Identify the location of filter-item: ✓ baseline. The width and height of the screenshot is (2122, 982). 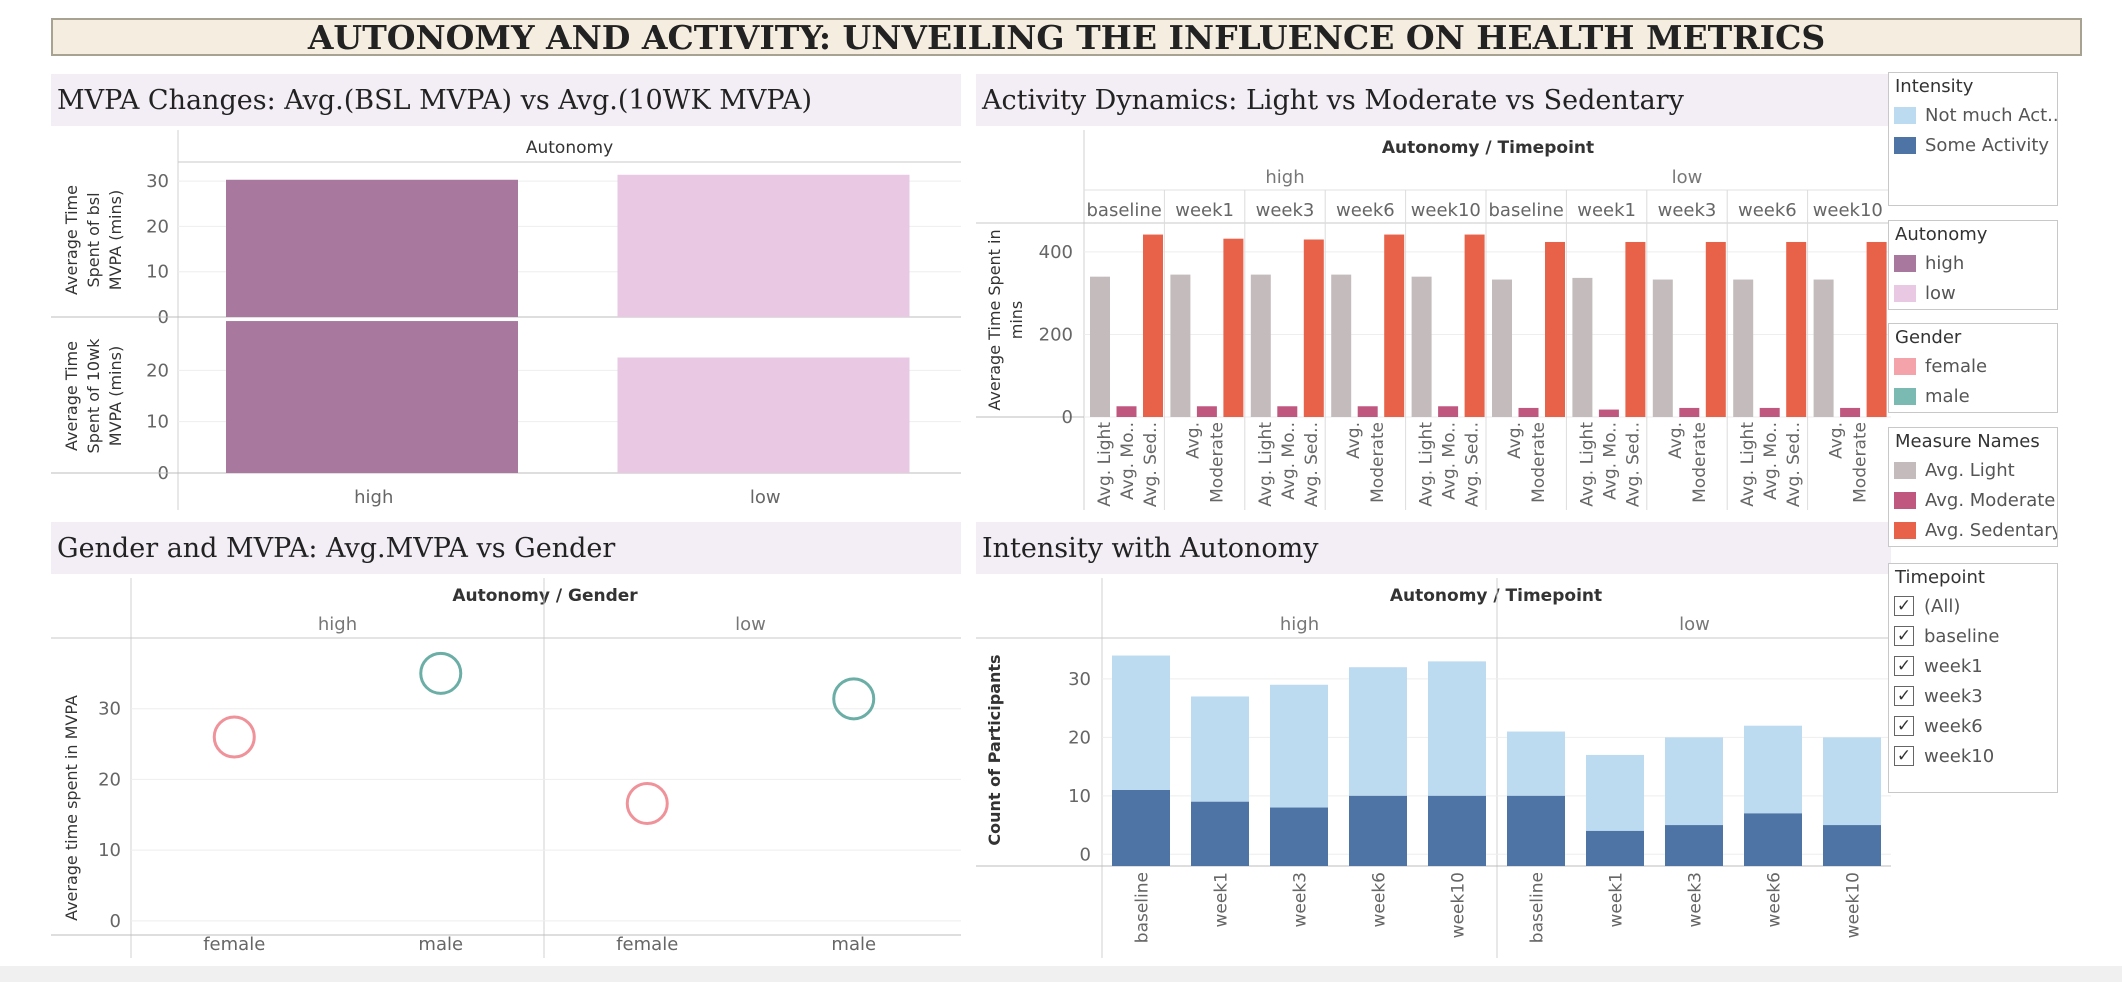
(1973, 636).